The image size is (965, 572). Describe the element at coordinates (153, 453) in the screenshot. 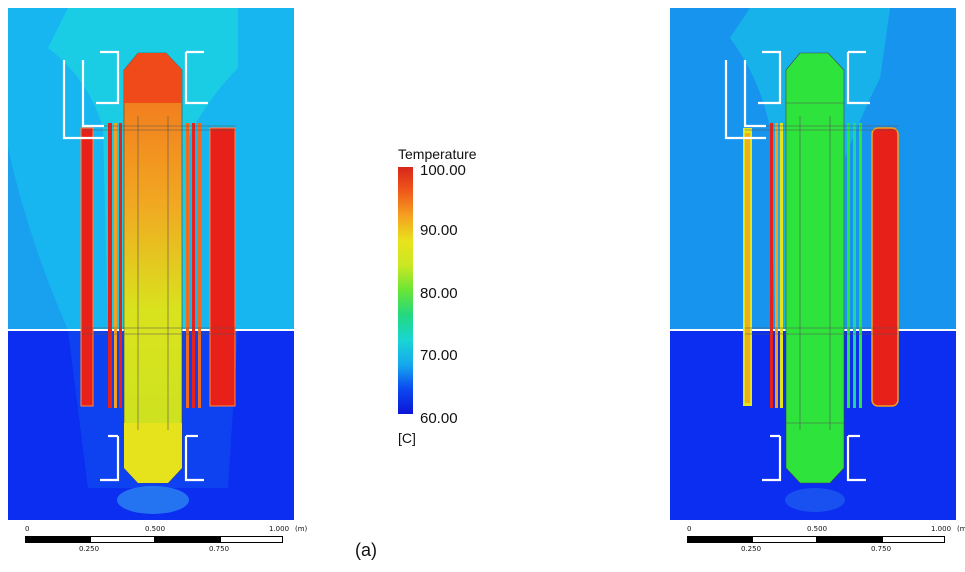

I see `column-bottom-cap` at that location.